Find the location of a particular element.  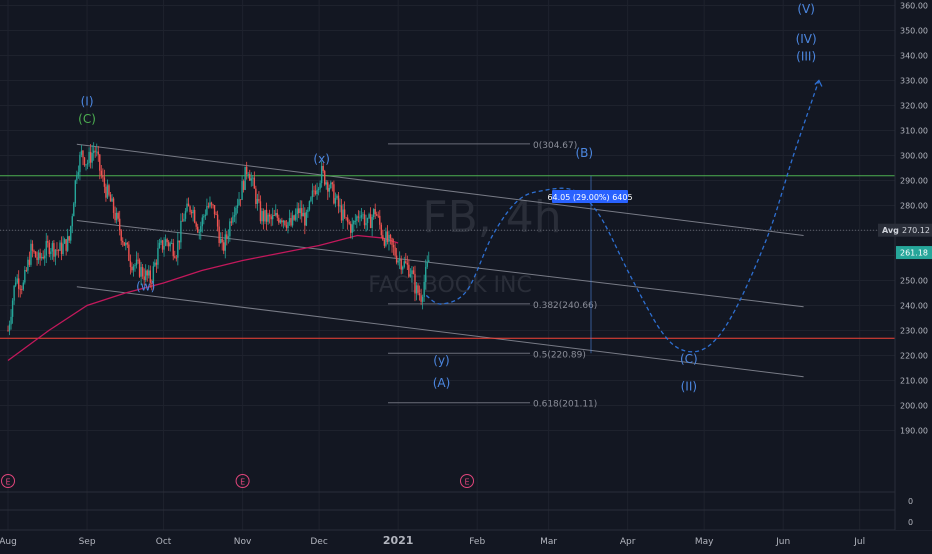

x-axis-tick-label: Feb is located at coordinates (477, 542).